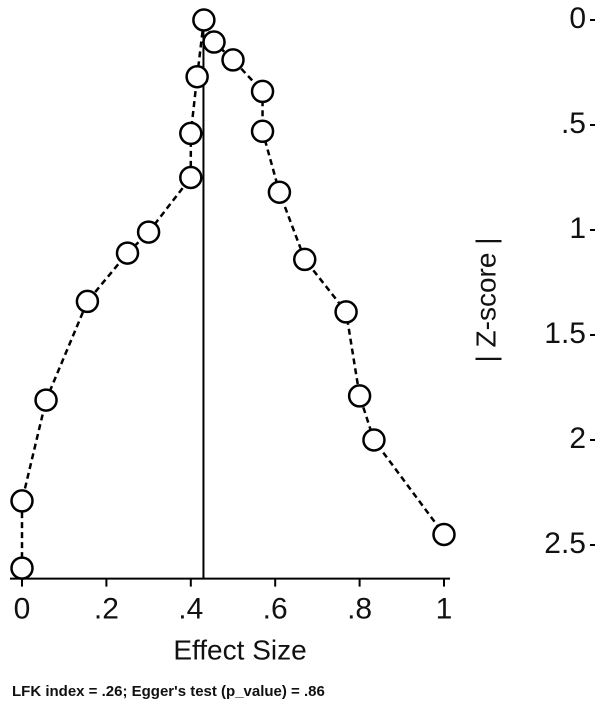 The height and width of the screenshot is (713, 595). What do you see at coordinates (190, 609) in the screenshot?
I see `x-tick-label: .4` at bounding box center [190, 609].